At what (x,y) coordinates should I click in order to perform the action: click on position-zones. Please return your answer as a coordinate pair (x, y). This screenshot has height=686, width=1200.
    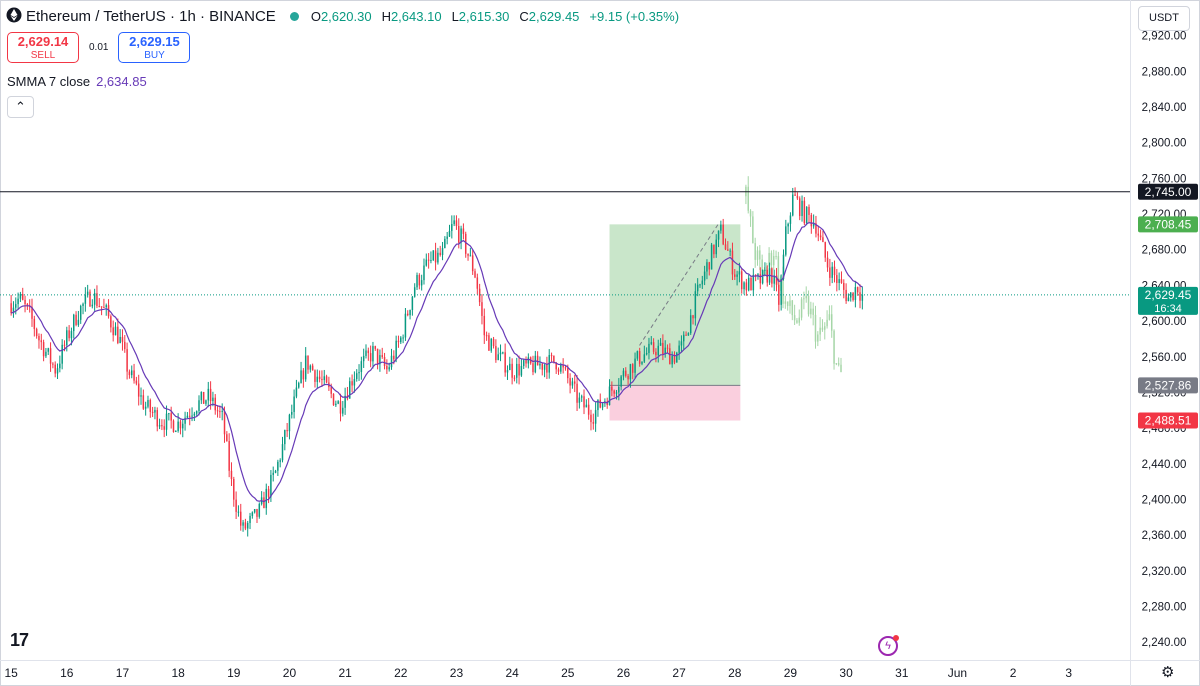
    Looking at the image, I should click on (675, 322).